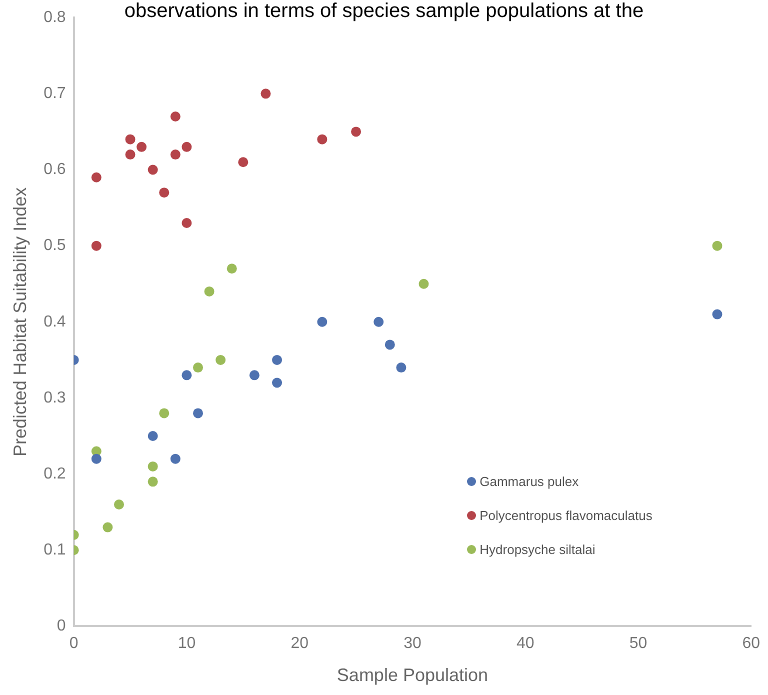  I want to click on y-tick-label: 0.4, so click(55, 321).